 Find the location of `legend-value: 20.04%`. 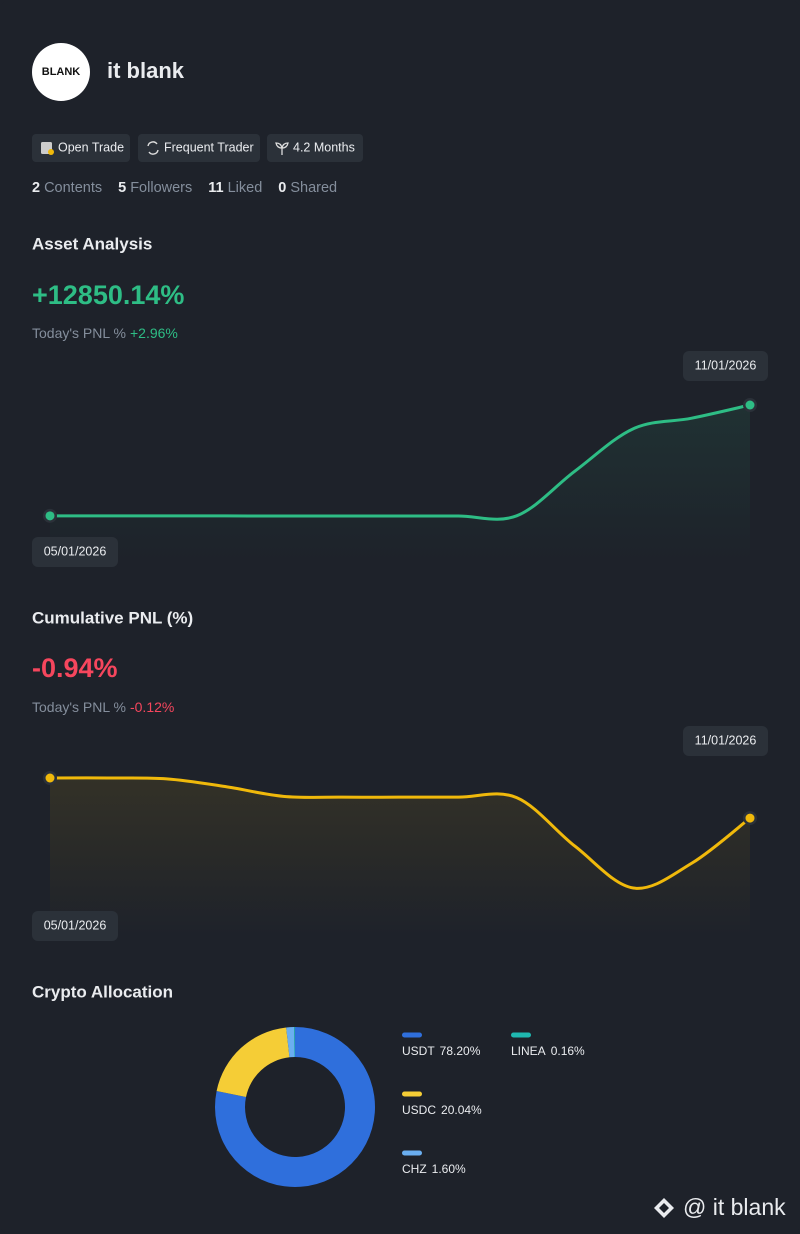

legend-value: 20.04% is located at coordinates (461, 1110).